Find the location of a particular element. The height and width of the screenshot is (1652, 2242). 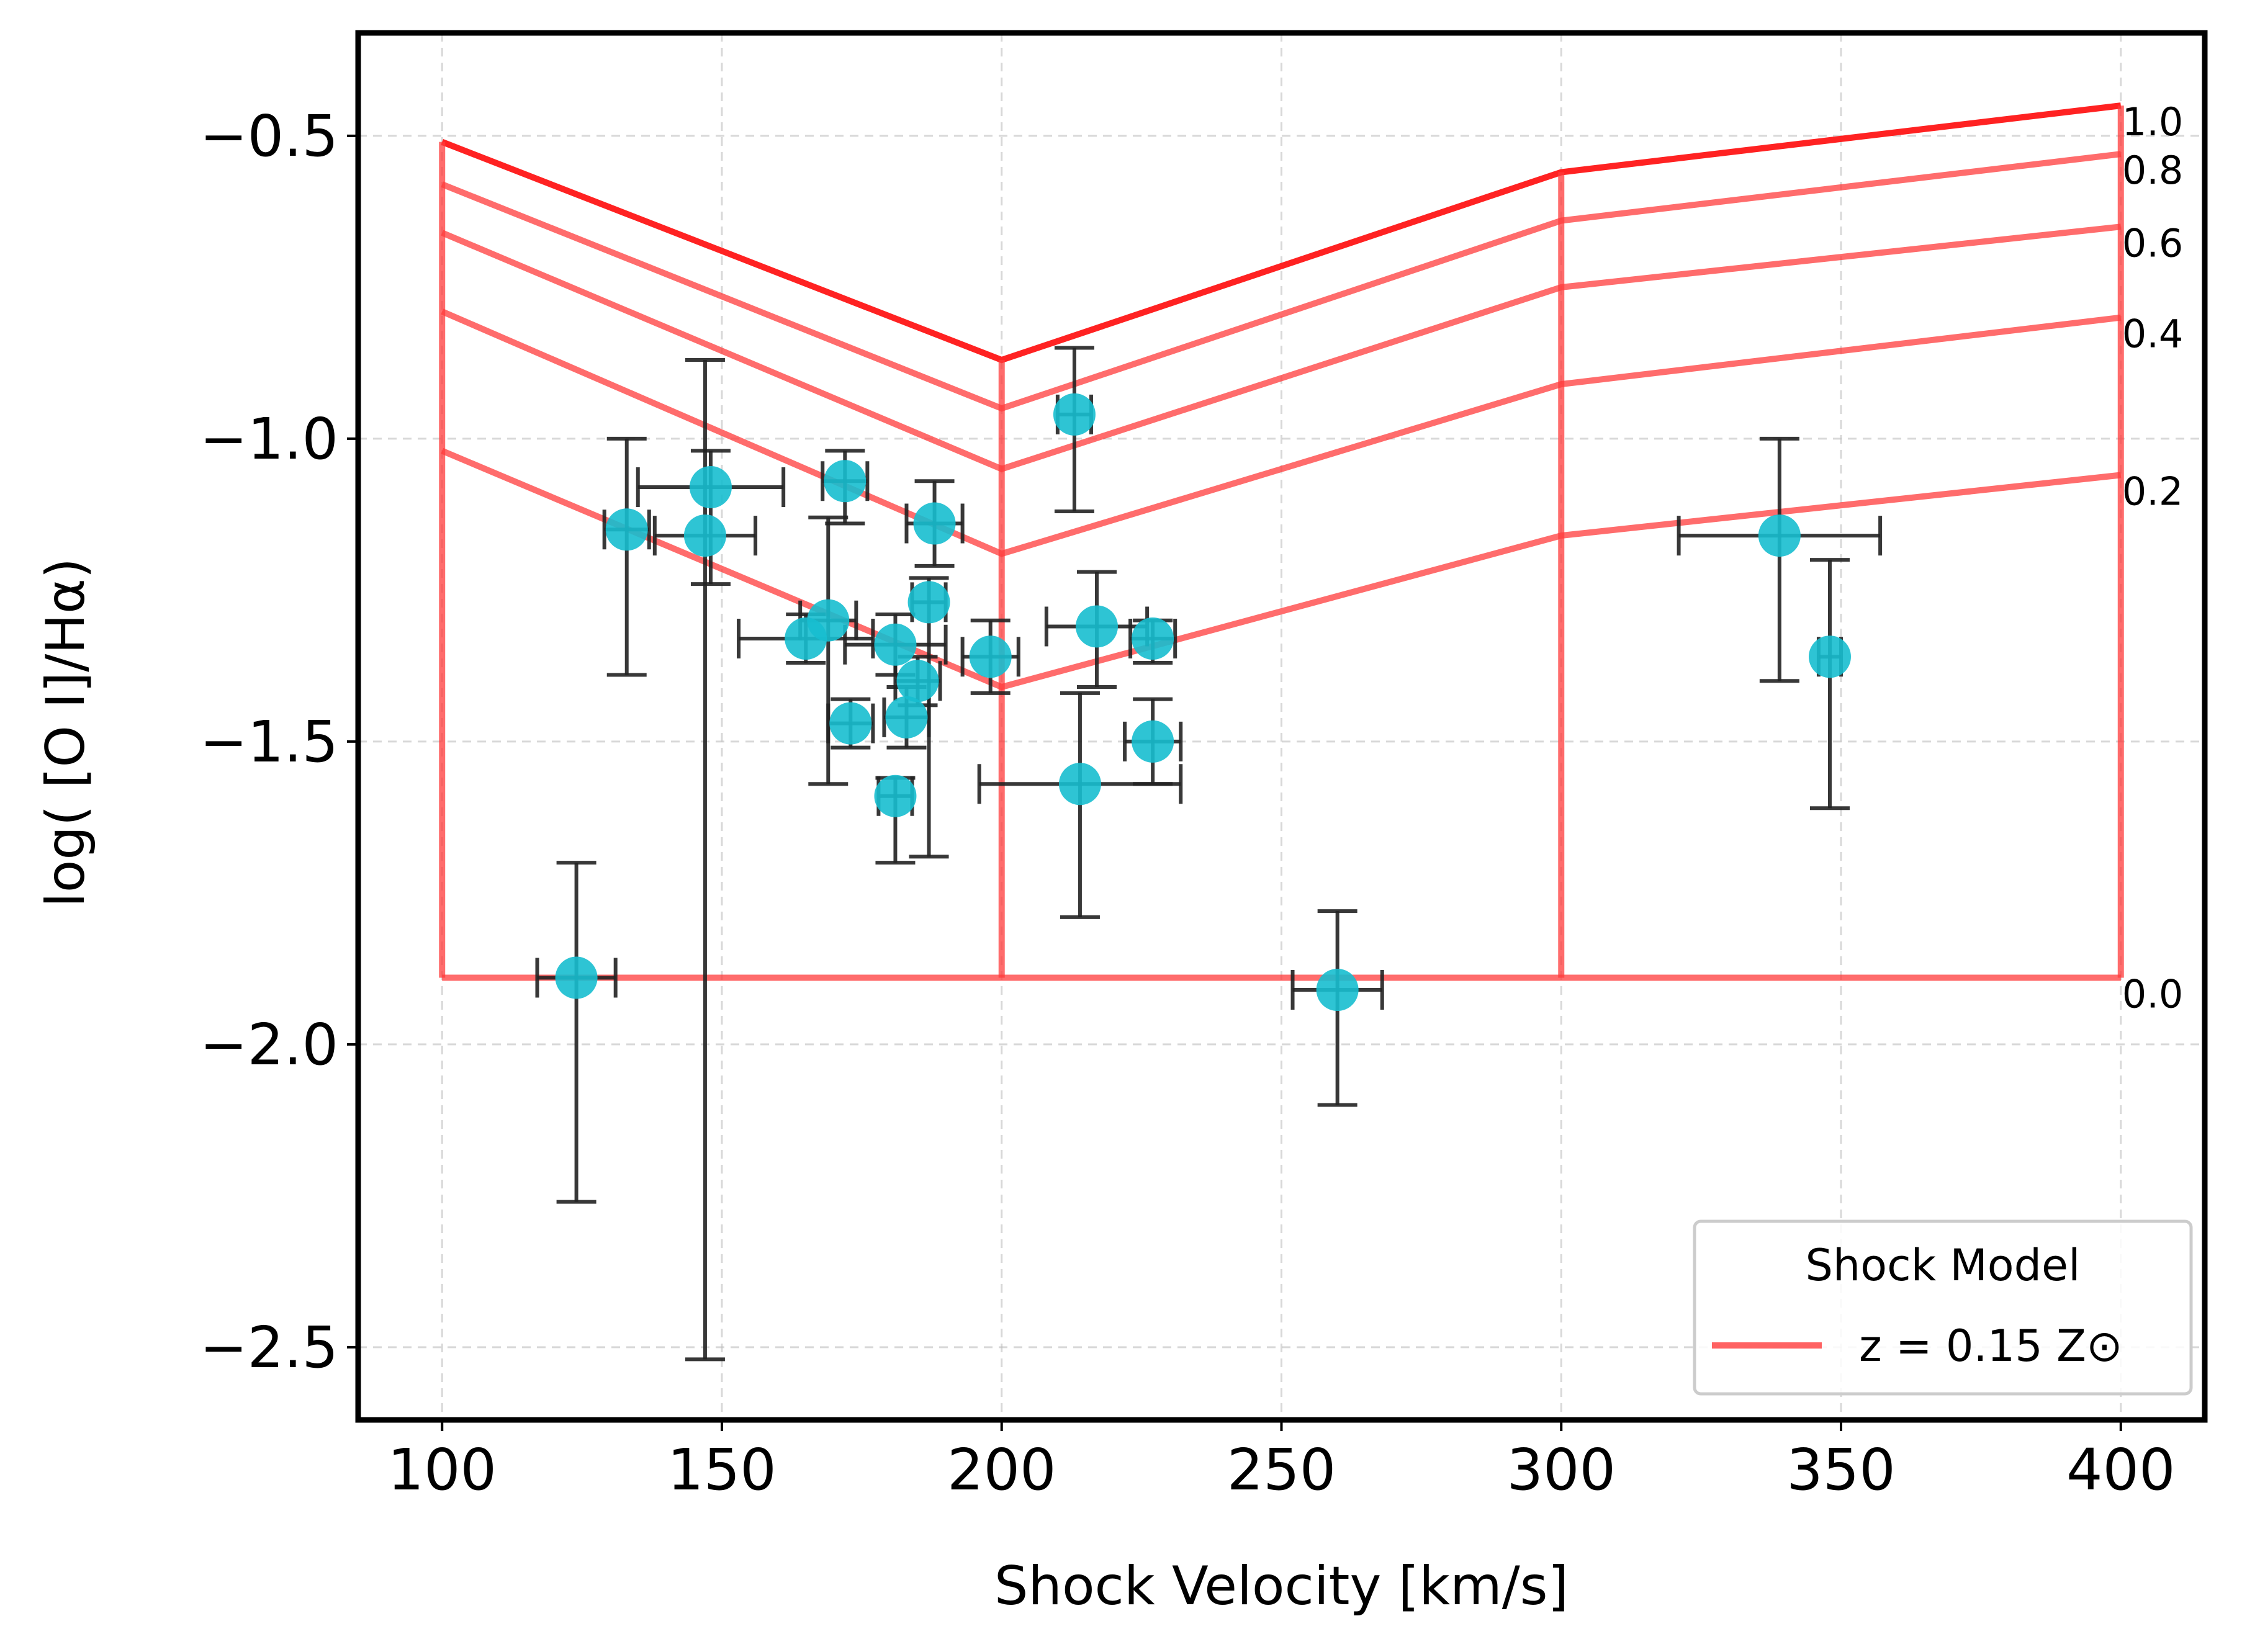

model-line-0.2 is located at coordinates (1281, 569).